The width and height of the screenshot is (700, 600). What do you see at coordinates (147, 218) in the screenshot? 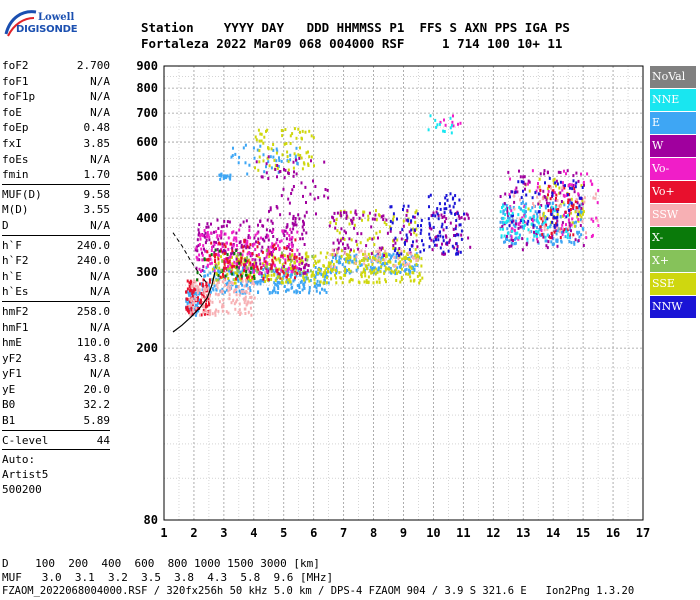
I see `y-tick-label: 400` at bounding box center [147, 218].